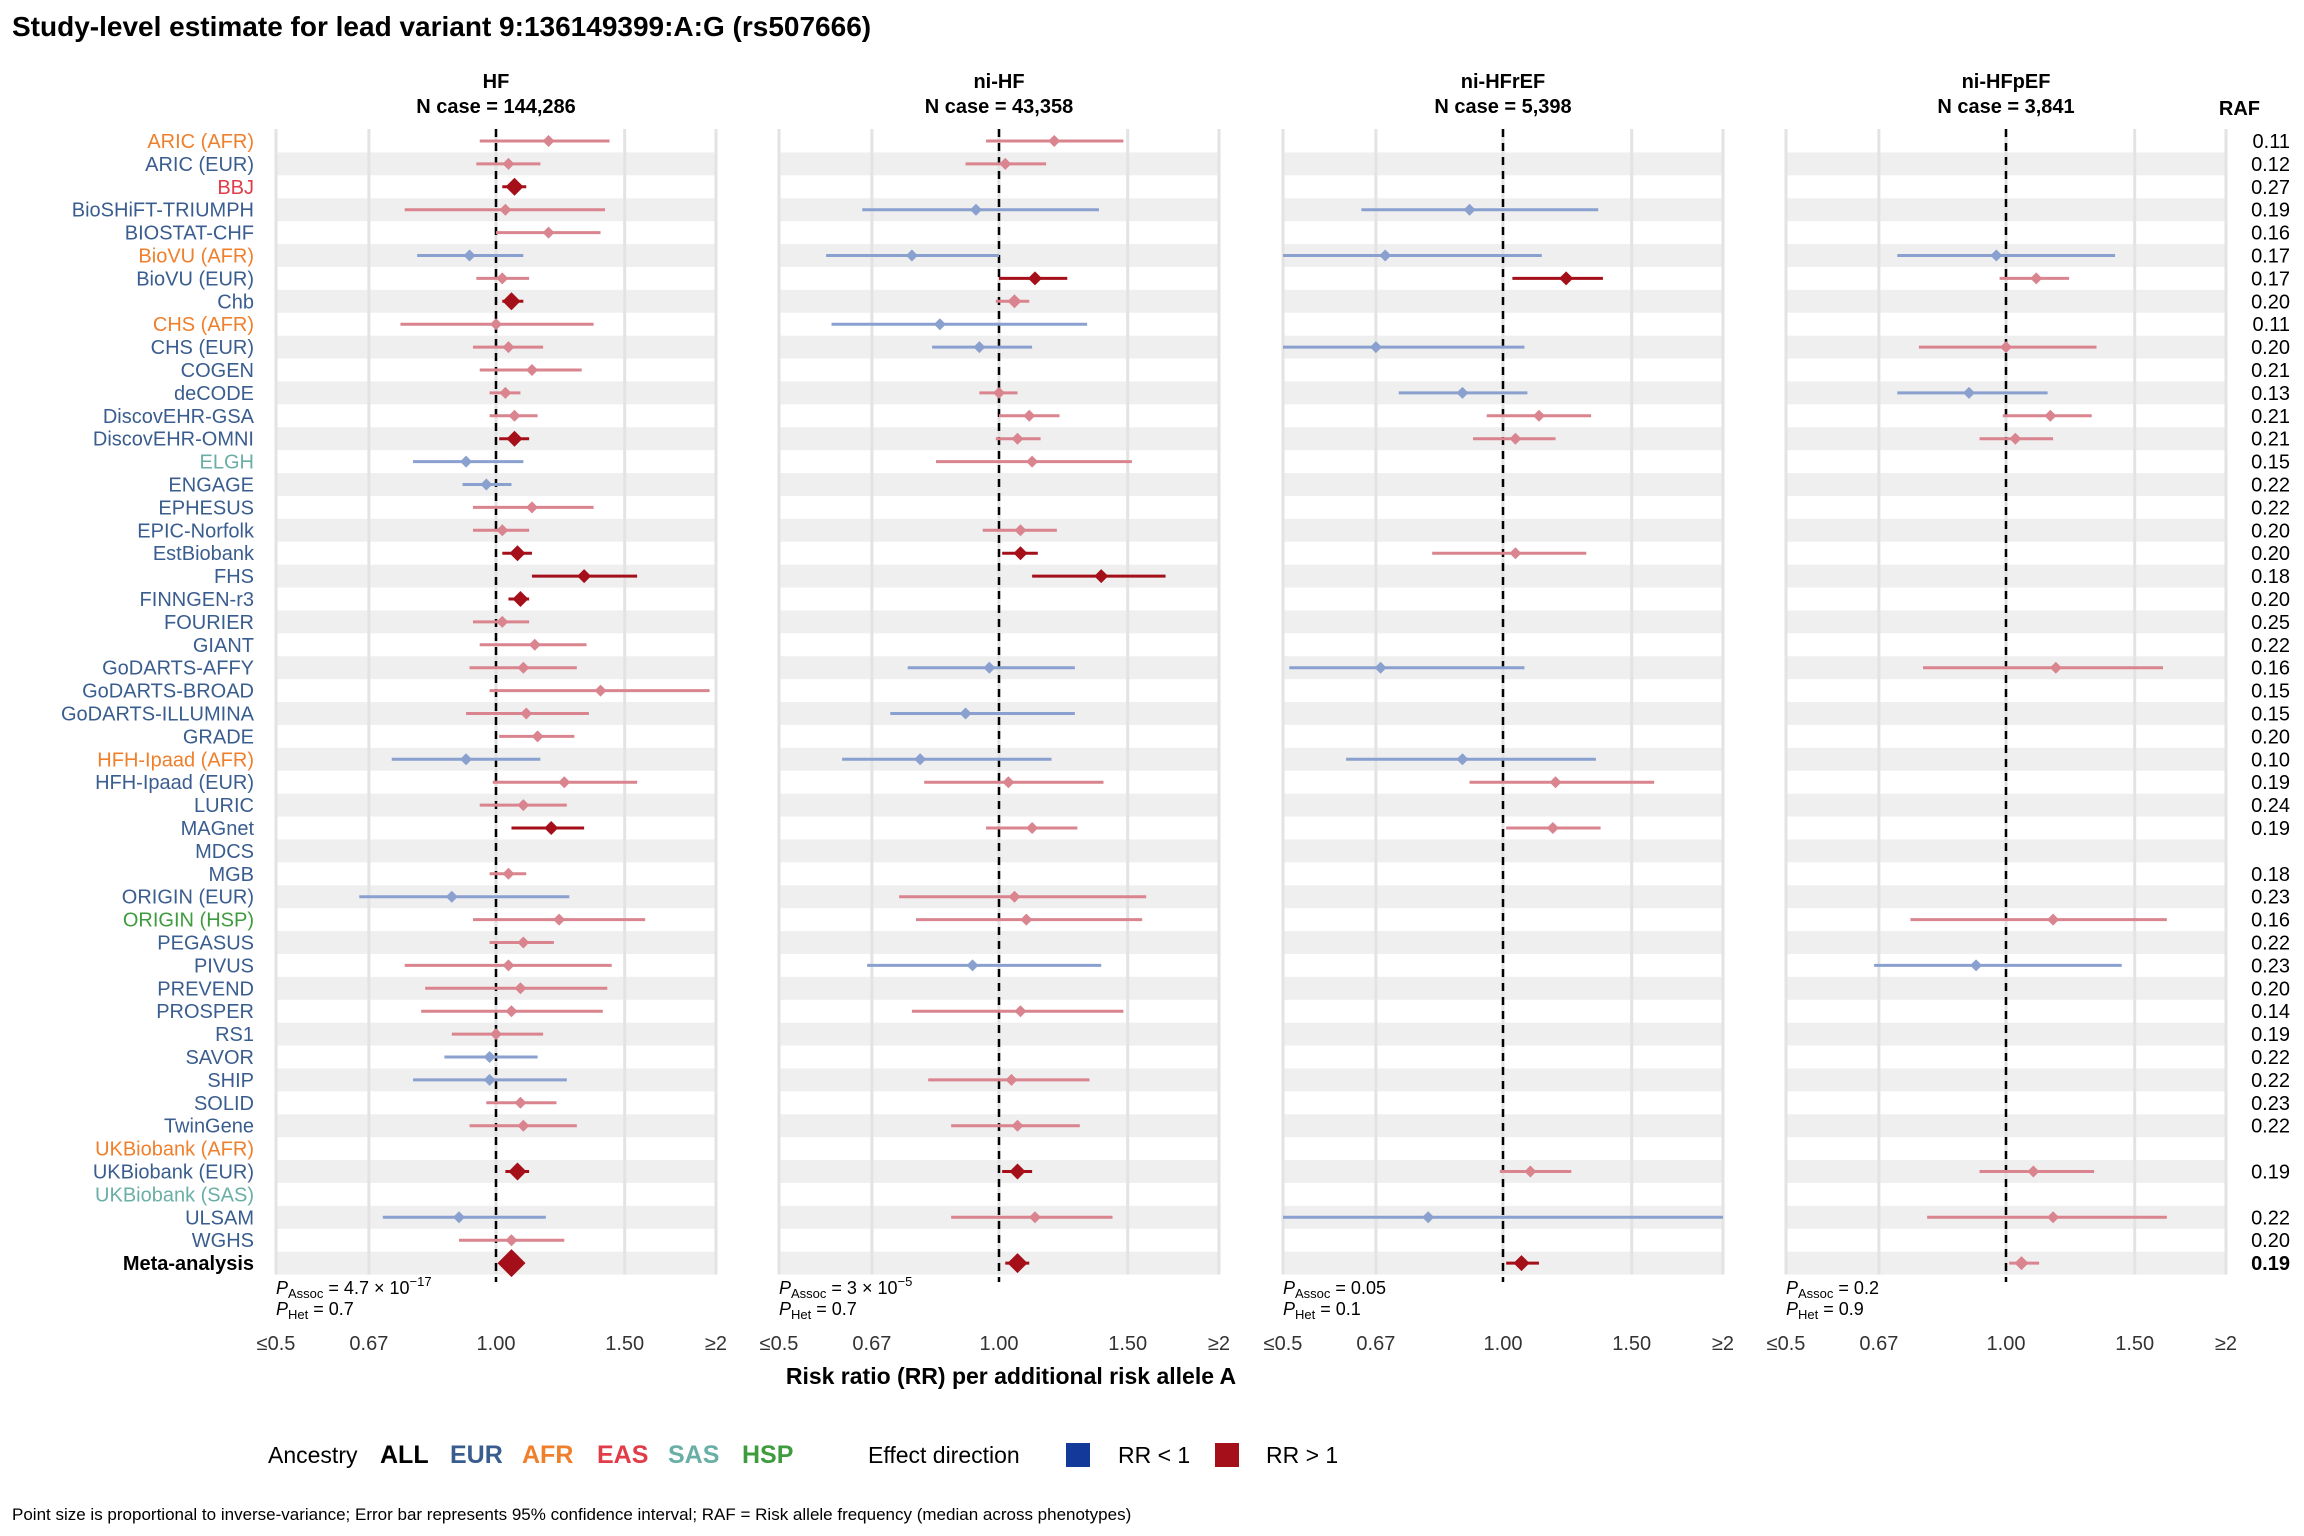  I want to click on estimate-finngen-r3, so click(520, 599).